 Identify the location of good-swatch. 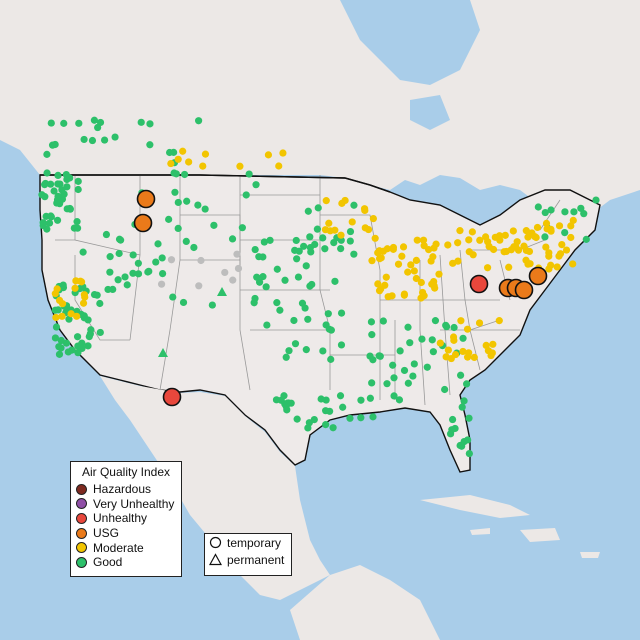
(81, 562).